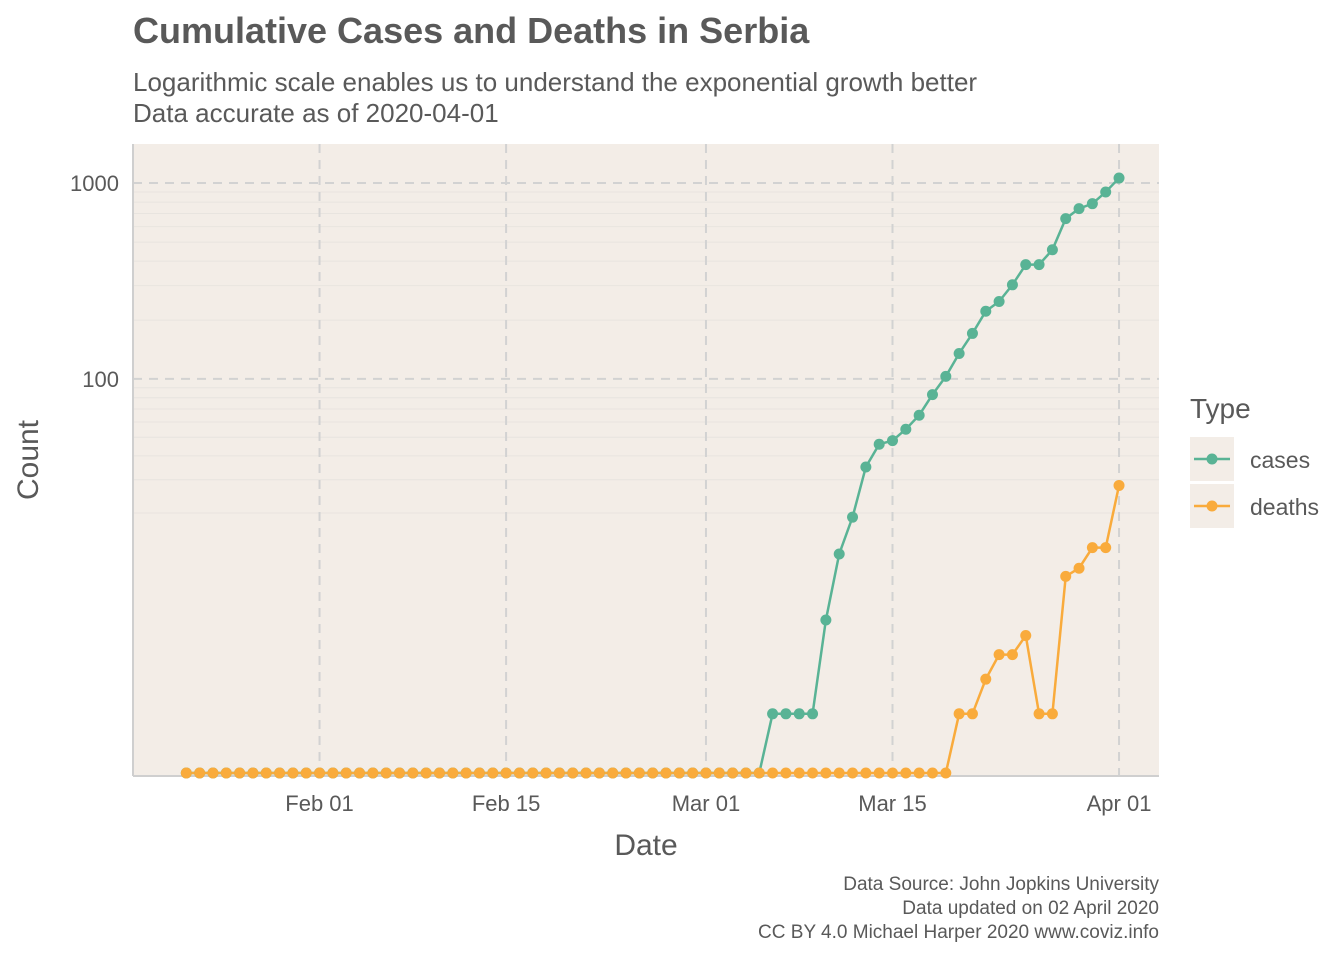  What do you see at coordinates (319, 803) in the screenshot?
I see `x-tick-label: Feb 01` at bounding box center [319, 803].